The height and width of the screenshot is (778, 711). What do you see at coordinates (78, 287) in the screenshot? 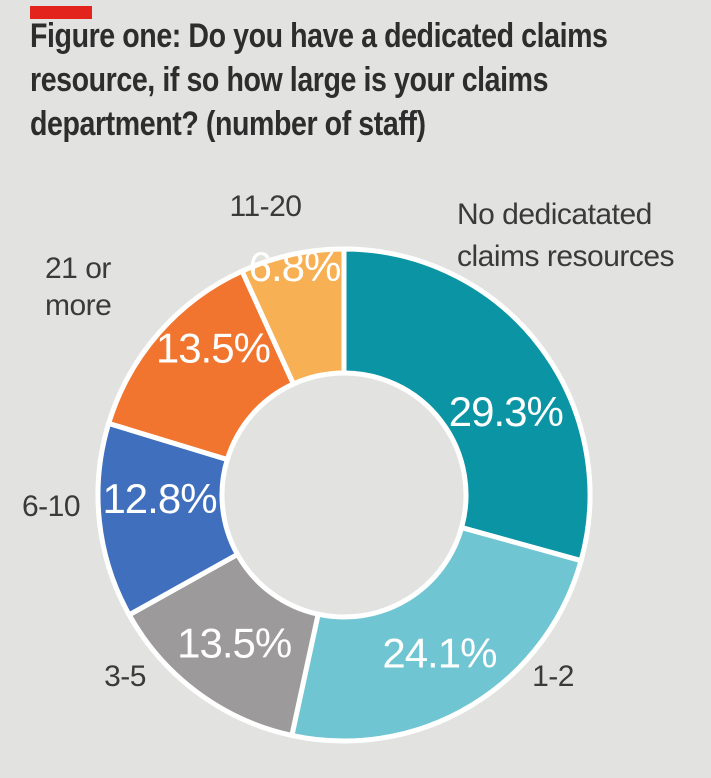
I see `category-label-21-or-more: 21 or more` at bounding box center [78, 287].